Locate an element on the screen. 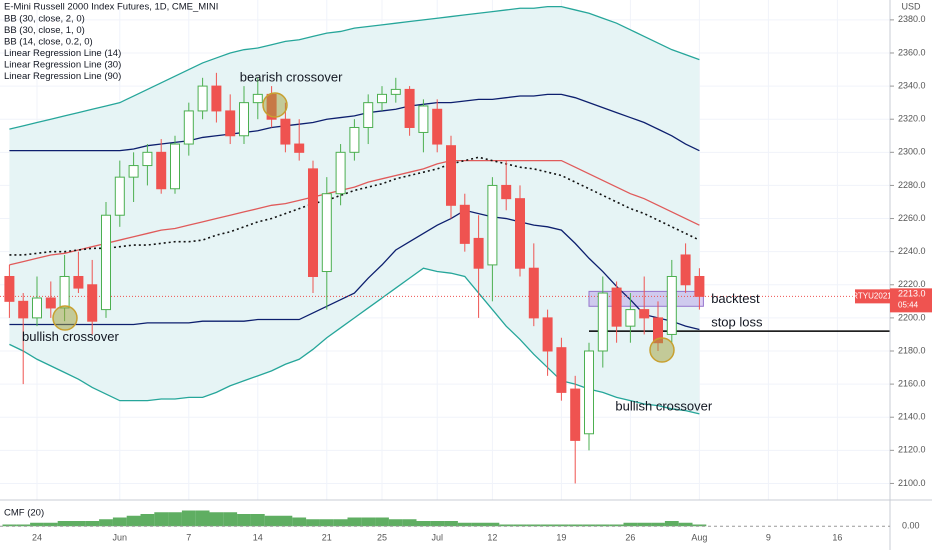  price-badge is located at coordinates (911, 300).